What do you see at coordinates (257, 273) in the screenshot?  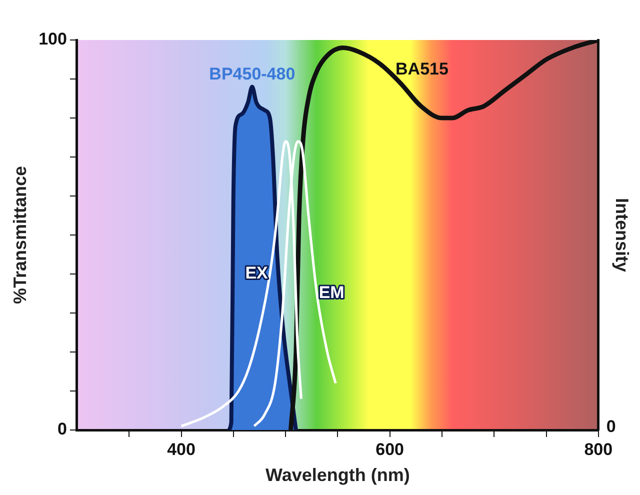 I see `series-label: EX` at bounding box center [257, 273].